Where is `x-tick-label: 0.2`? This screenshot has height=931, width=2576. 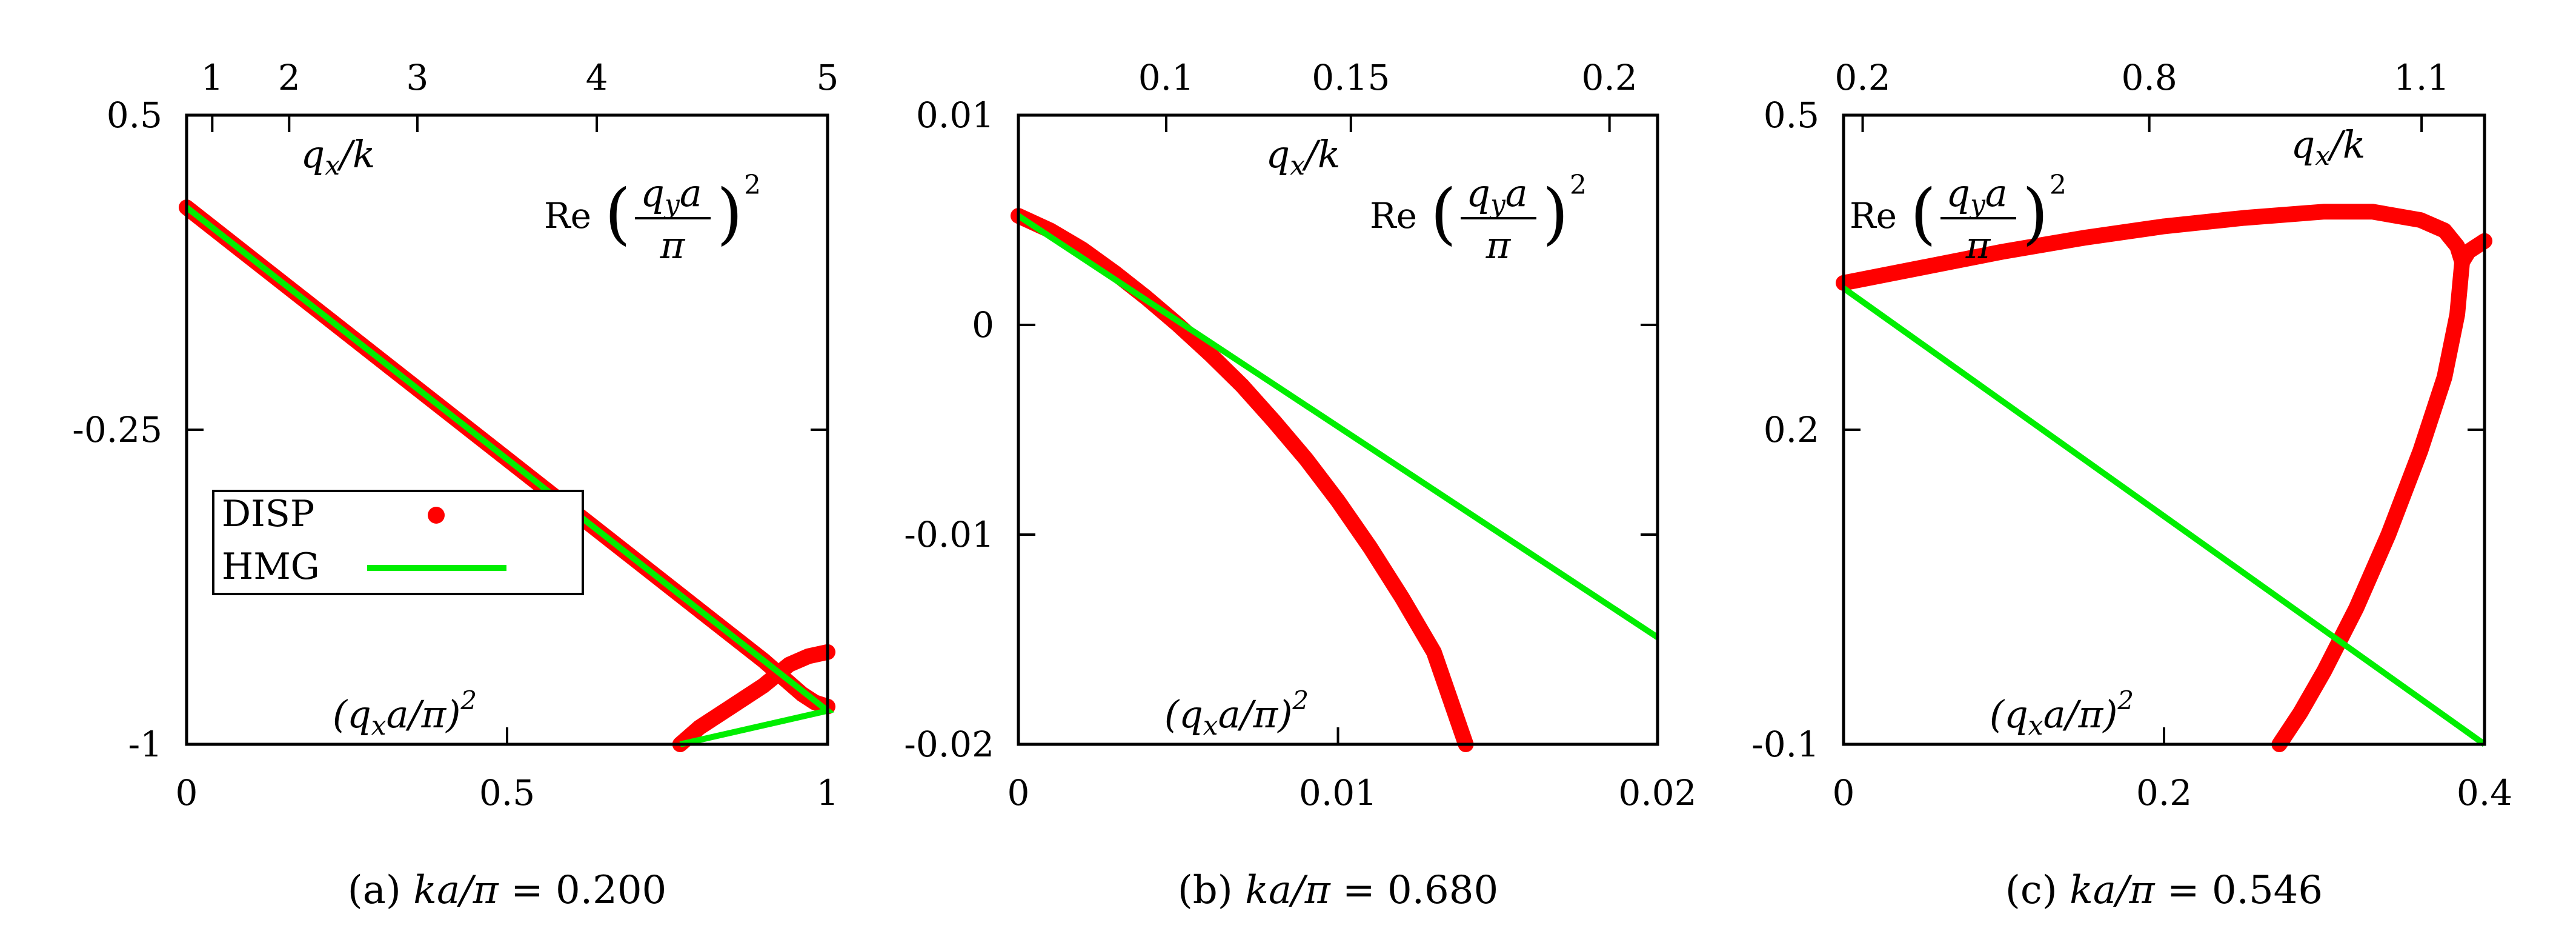
x-tick-label: 0.2 is located at coordinates (2164, 792).